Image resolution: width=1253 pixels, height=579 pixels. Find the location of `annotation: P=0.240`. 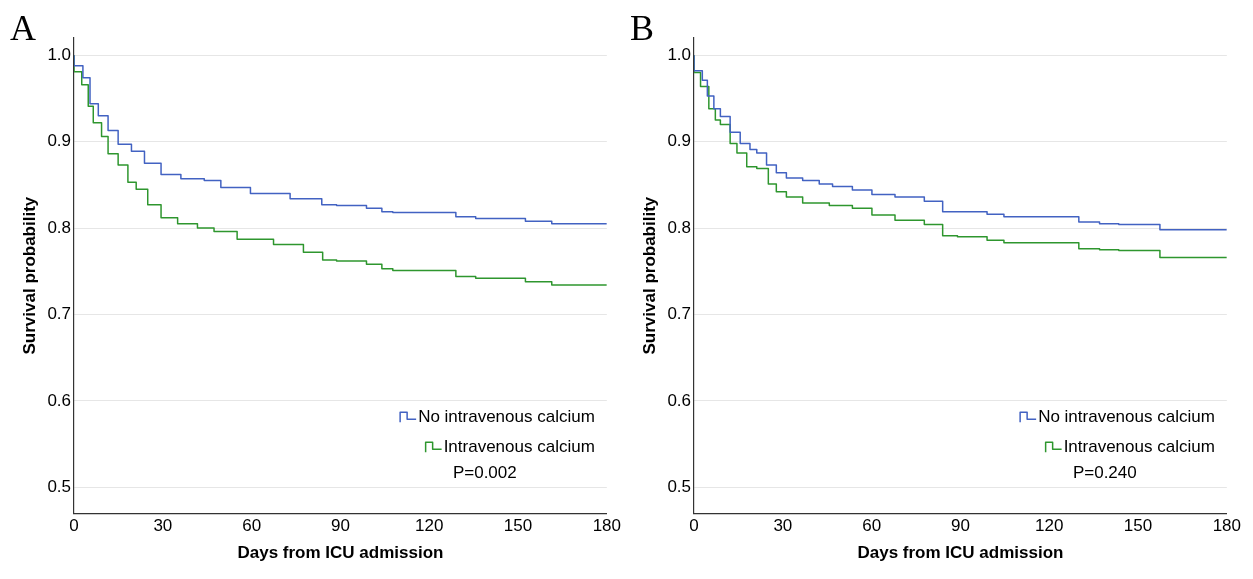

annotation: P=0.240 is located at coordinates (1104, 472).